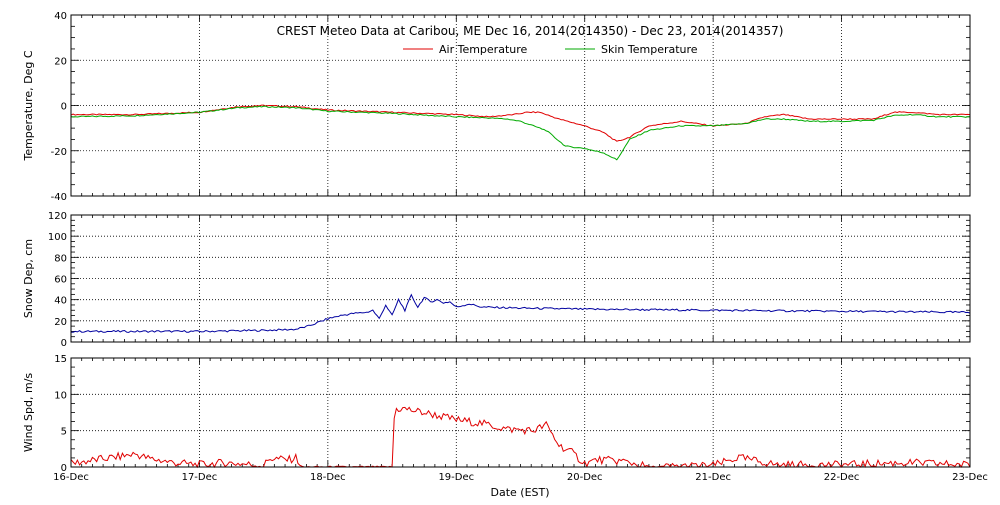  Describe the element at coordinates (483, 49) in the screenshot. I see `legend-label: Air Temperature` at that location.